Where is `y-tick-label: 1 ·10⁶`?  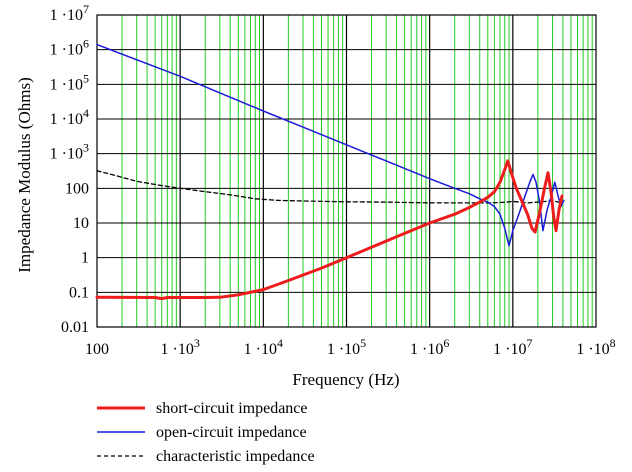 y-tick-label: 1 ·10⁶ is located at coordinates (69, 48).